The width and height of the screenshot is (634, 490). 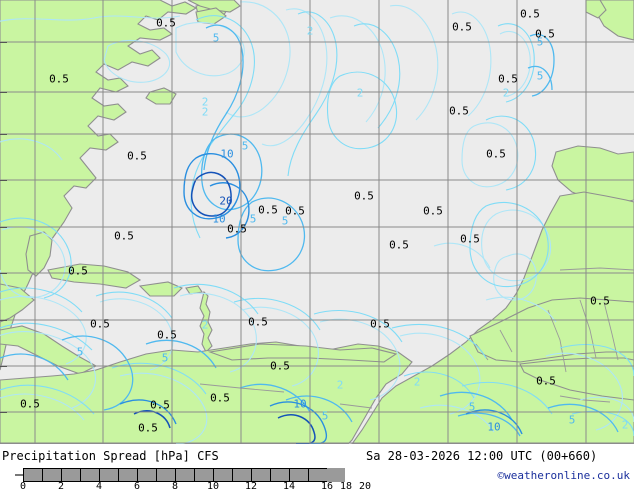 I want to click on product-title: Precipitation Spread [hPa] CFS, so click(x=110, y=456).